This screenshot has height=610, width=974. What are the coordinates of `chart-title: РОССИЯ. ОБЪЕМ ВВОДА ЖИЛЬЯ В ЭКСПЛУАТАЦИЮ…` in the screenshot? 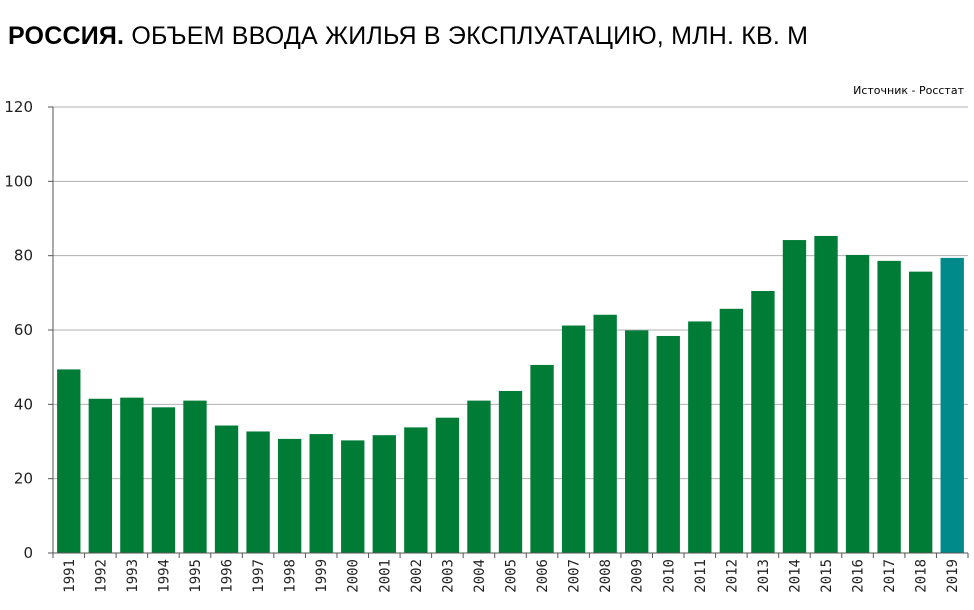 It's located at (408, 36).